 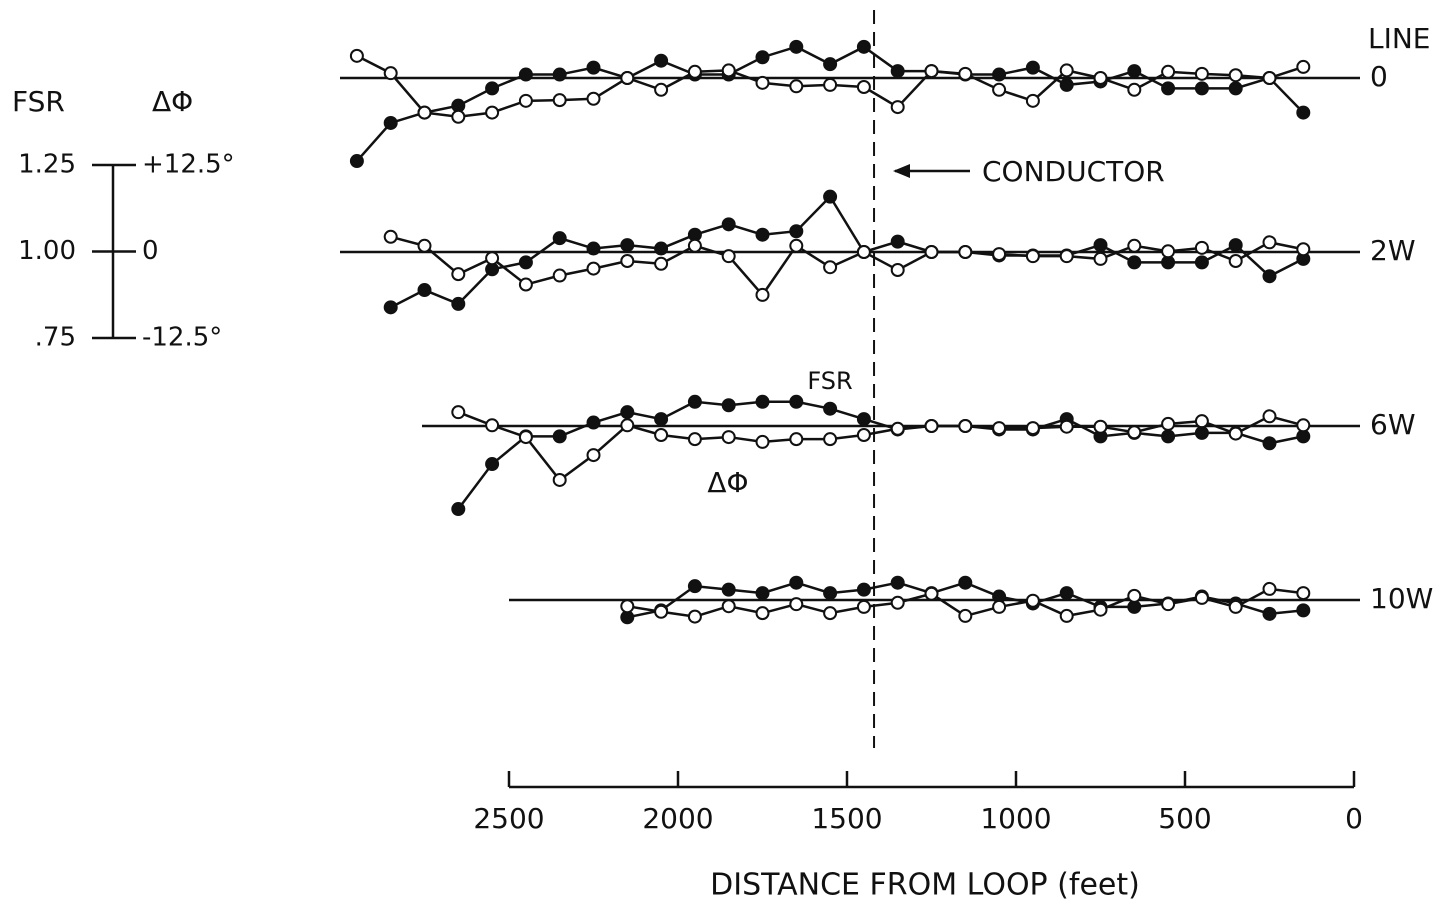 I want to click on fsr-tick-label: .75, so click(x=55, y=338).